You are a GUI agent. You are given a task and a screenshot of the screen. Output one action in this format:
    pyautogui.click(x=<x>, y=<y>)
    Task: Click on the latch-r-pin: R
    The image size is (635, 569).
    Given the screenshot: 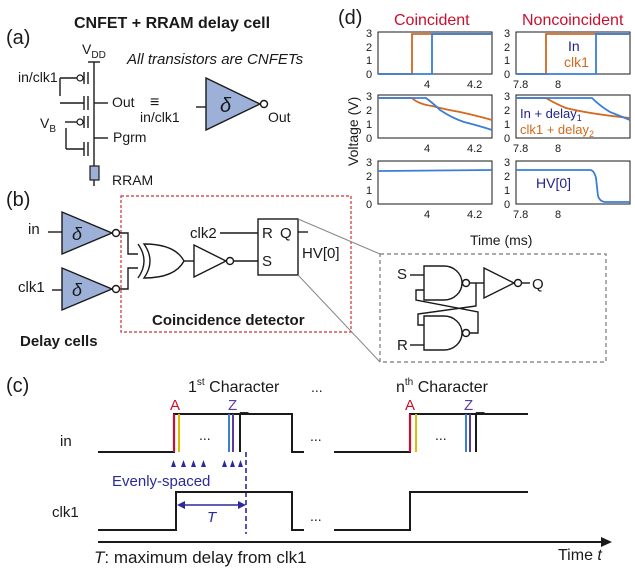 What is the action you would take?
    pyautogui.click(x=267, y=233)
    